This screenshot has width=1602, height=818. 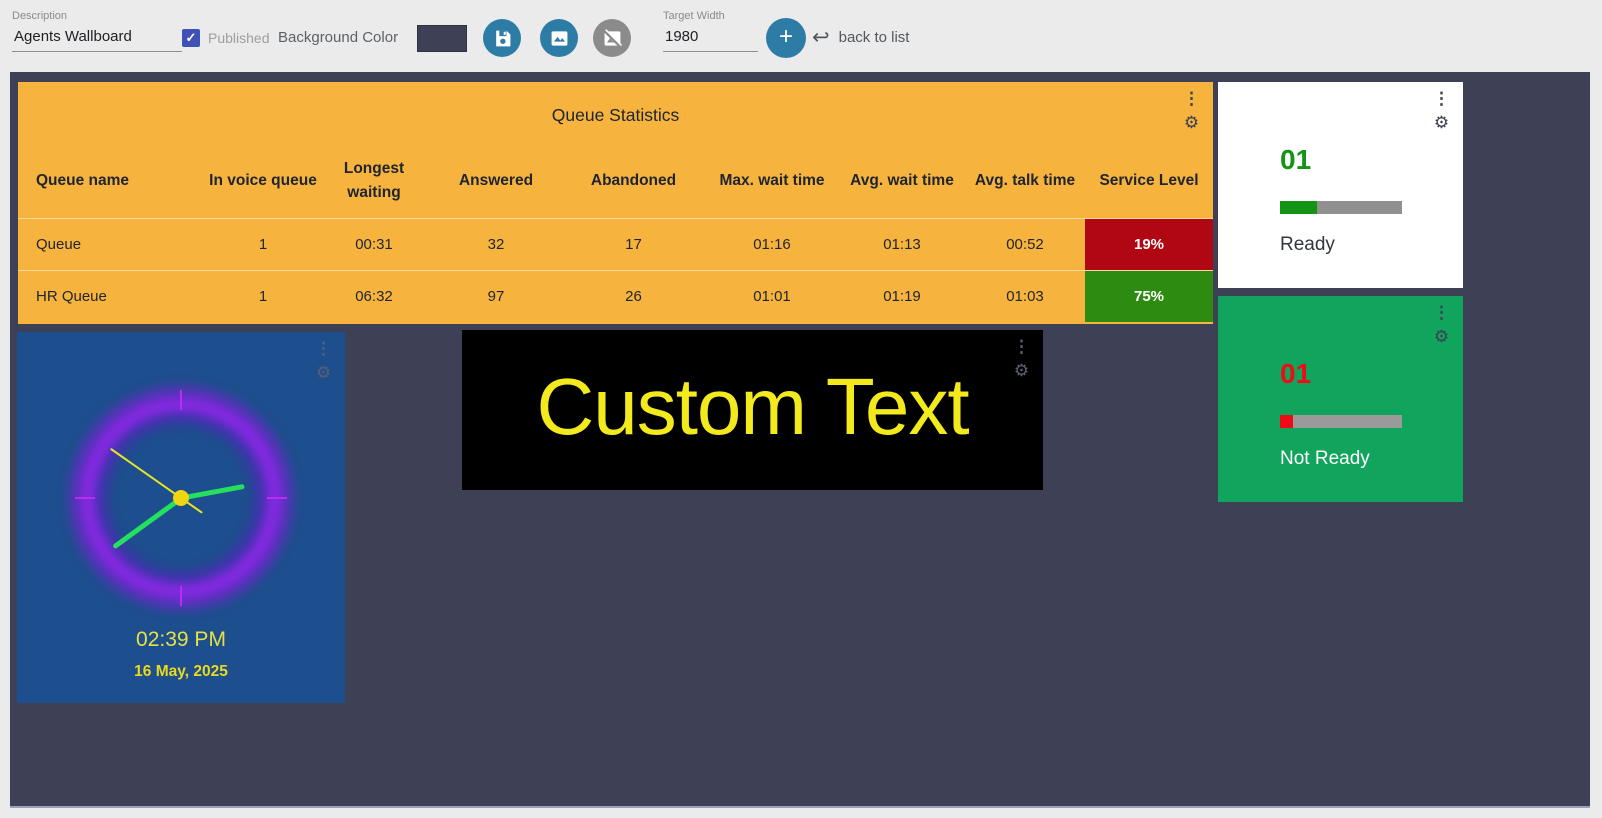 I want to click on column-header: Max. wait time, so click(x=772, y=180).